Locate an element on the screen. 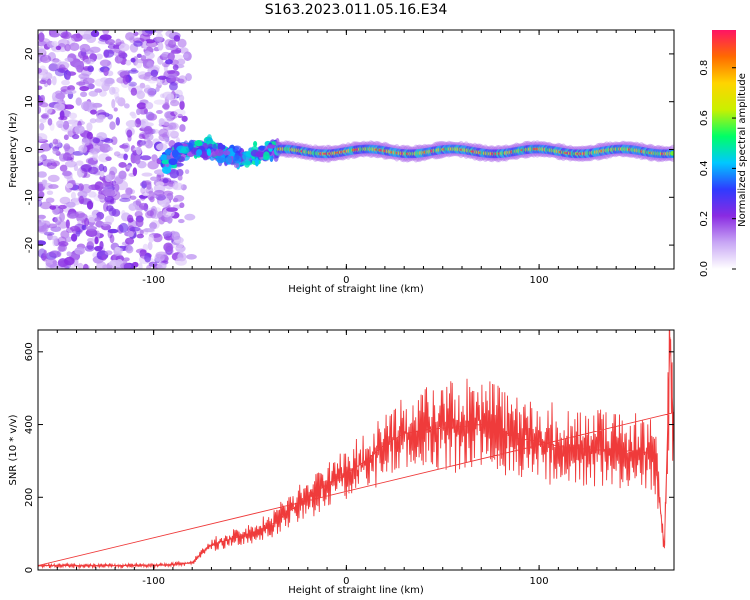 The image size is (750, 600). snr-x-tick-label: 0 is located at coordinates (346, 581).